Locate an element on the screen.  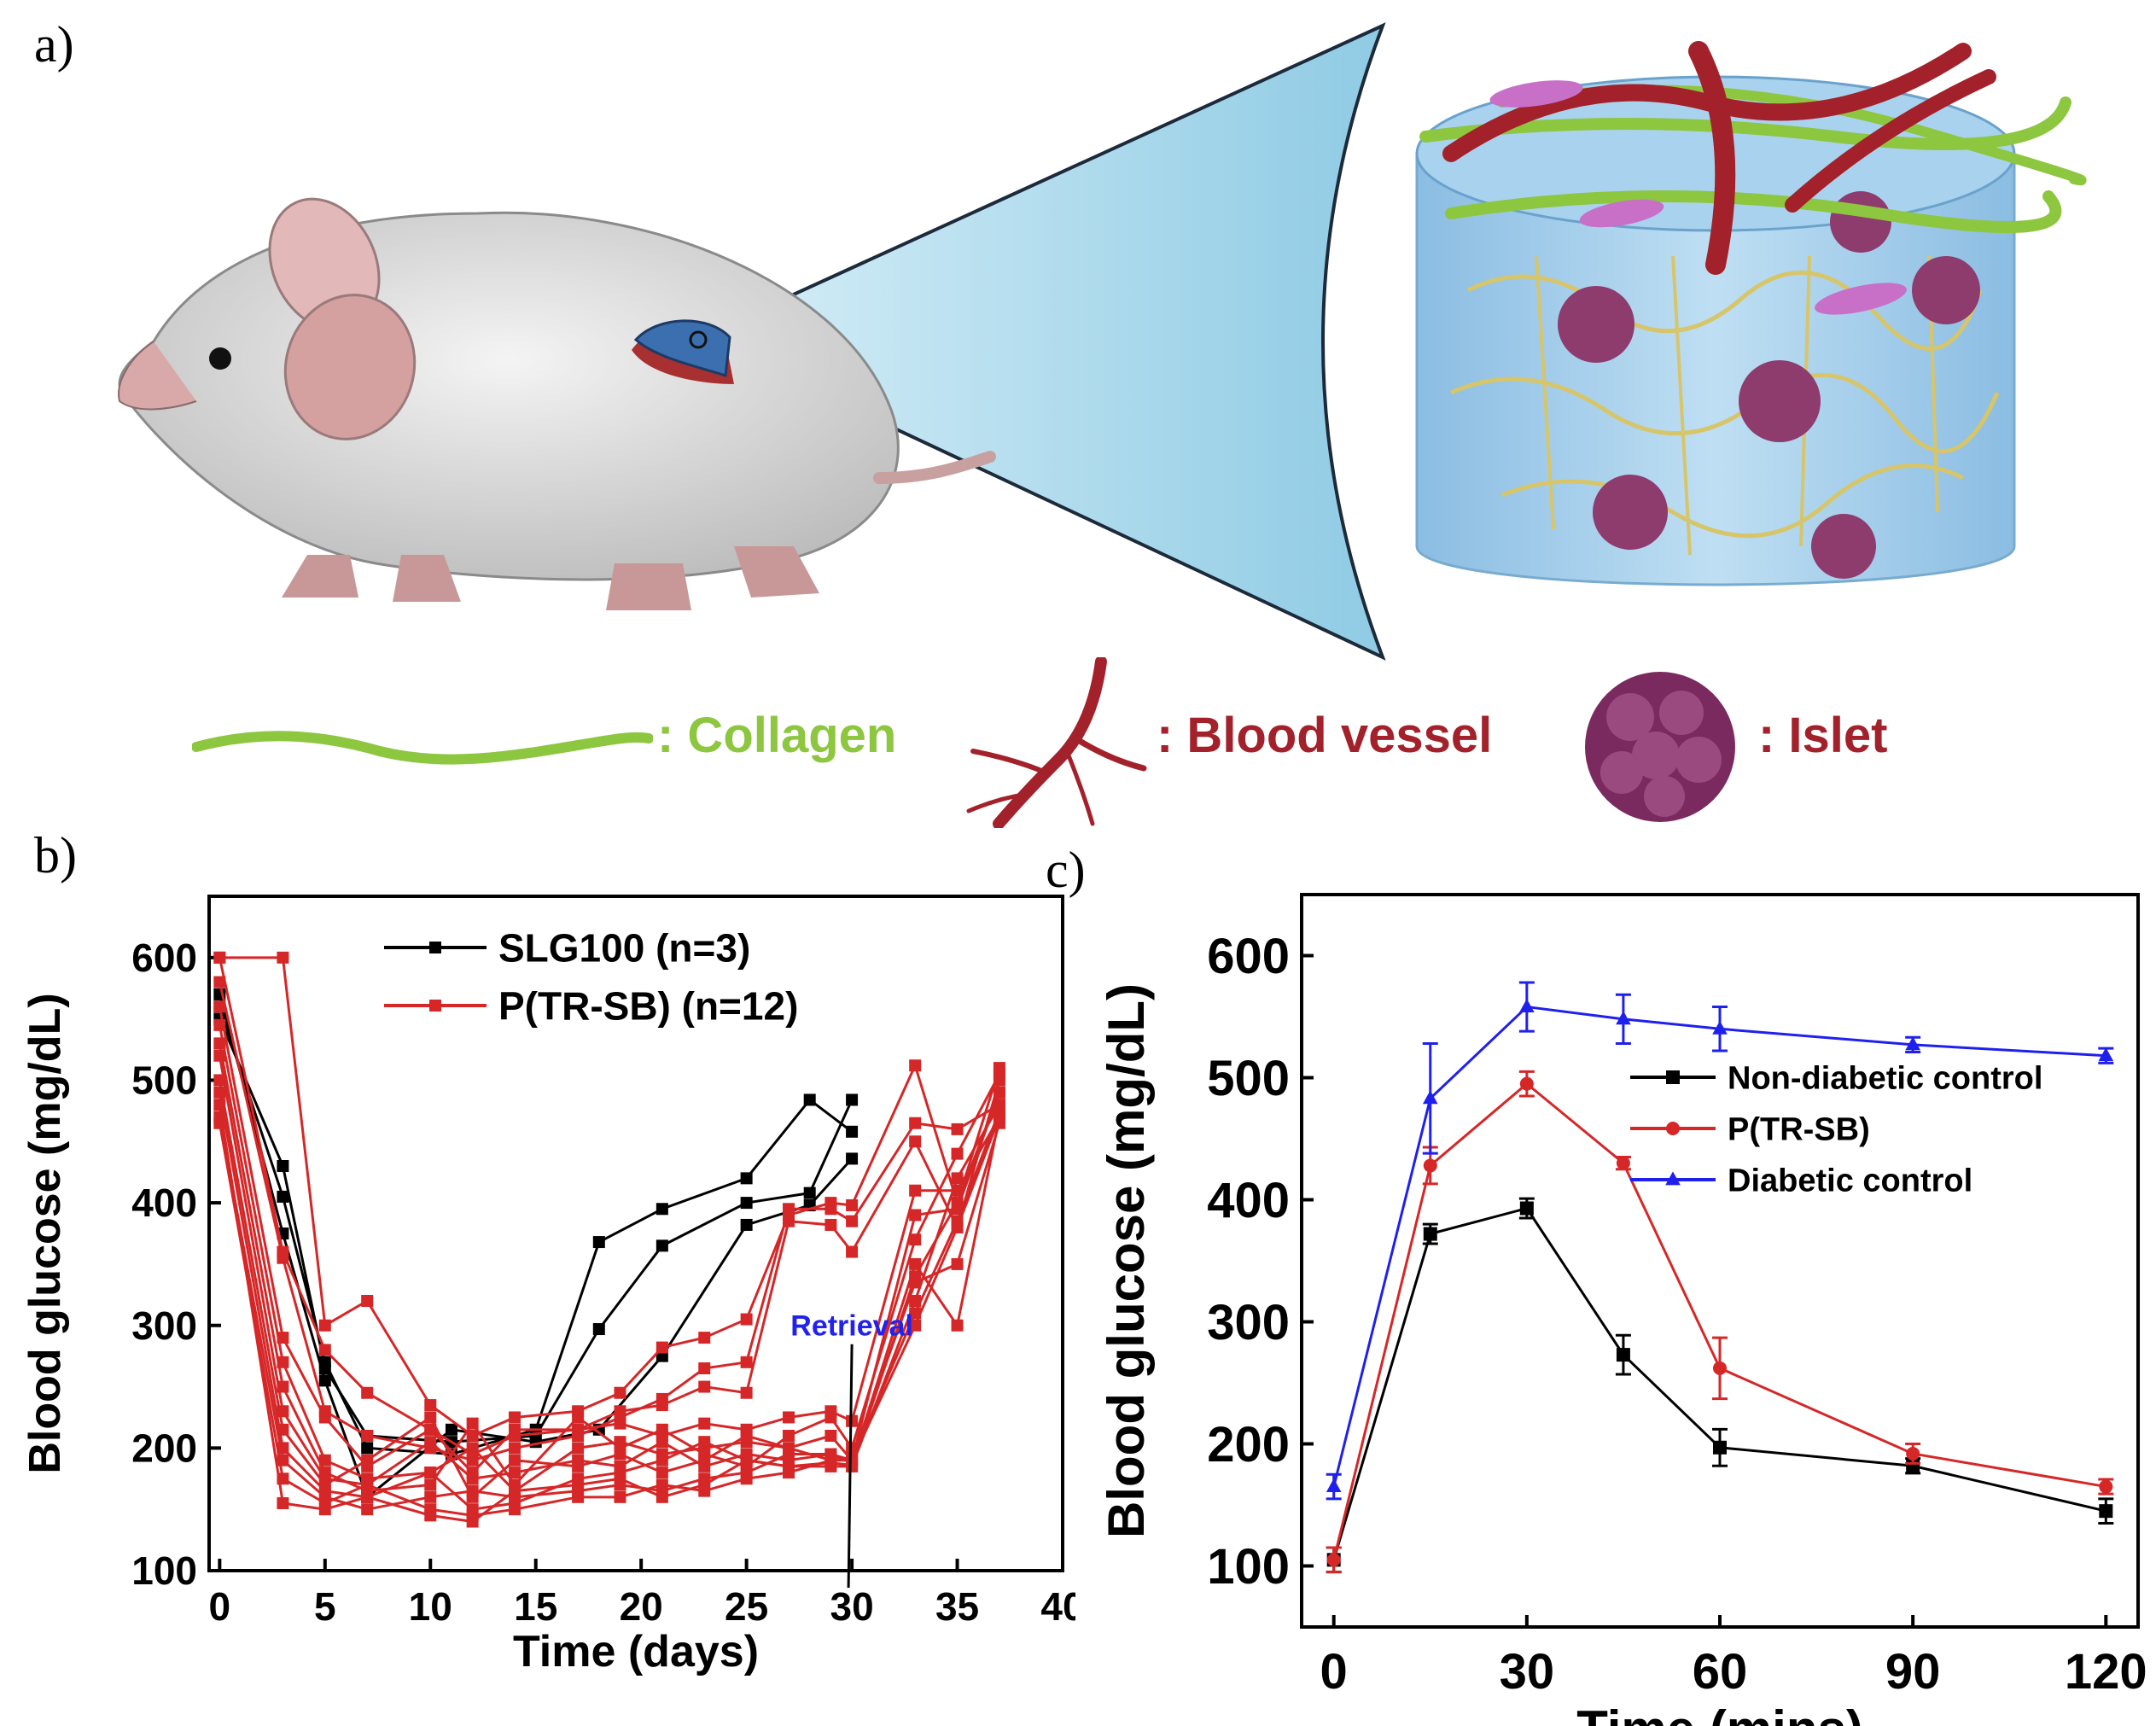
y-tick-label: 400 is located at coordinates (164, 1203).